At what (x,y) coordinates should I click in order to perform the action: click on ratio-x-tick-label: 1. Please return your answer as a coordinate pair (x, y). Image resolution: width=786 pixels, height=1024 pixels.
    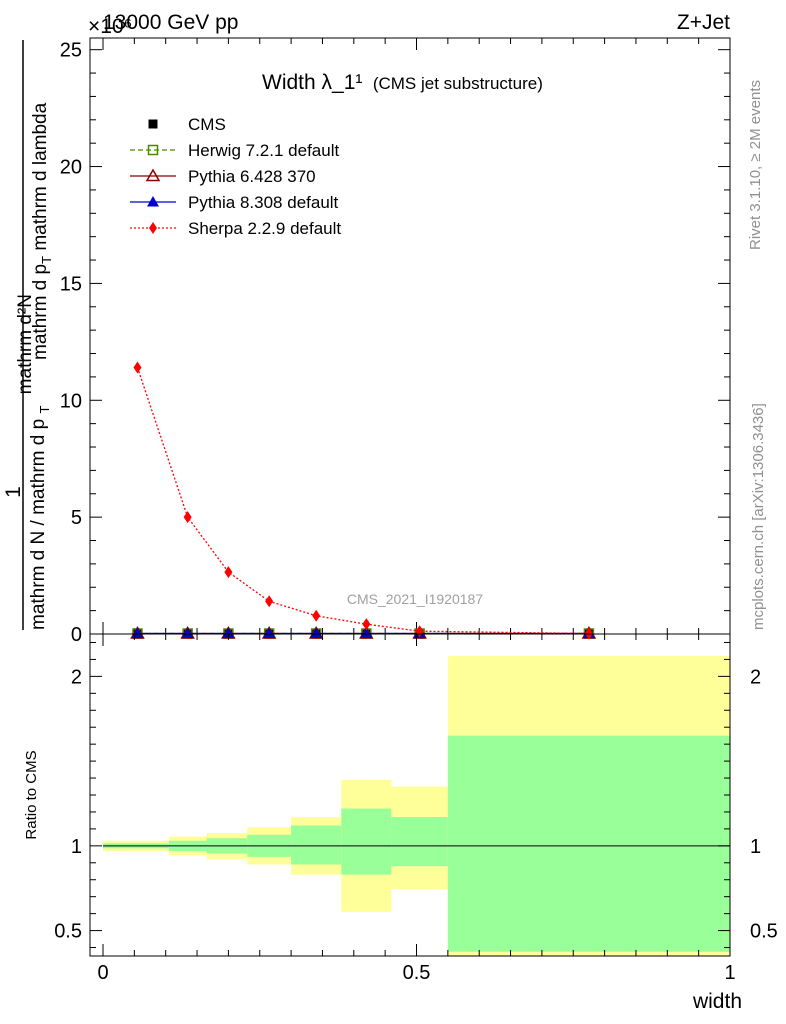
    Looking at the image, I should click on (729, 973).